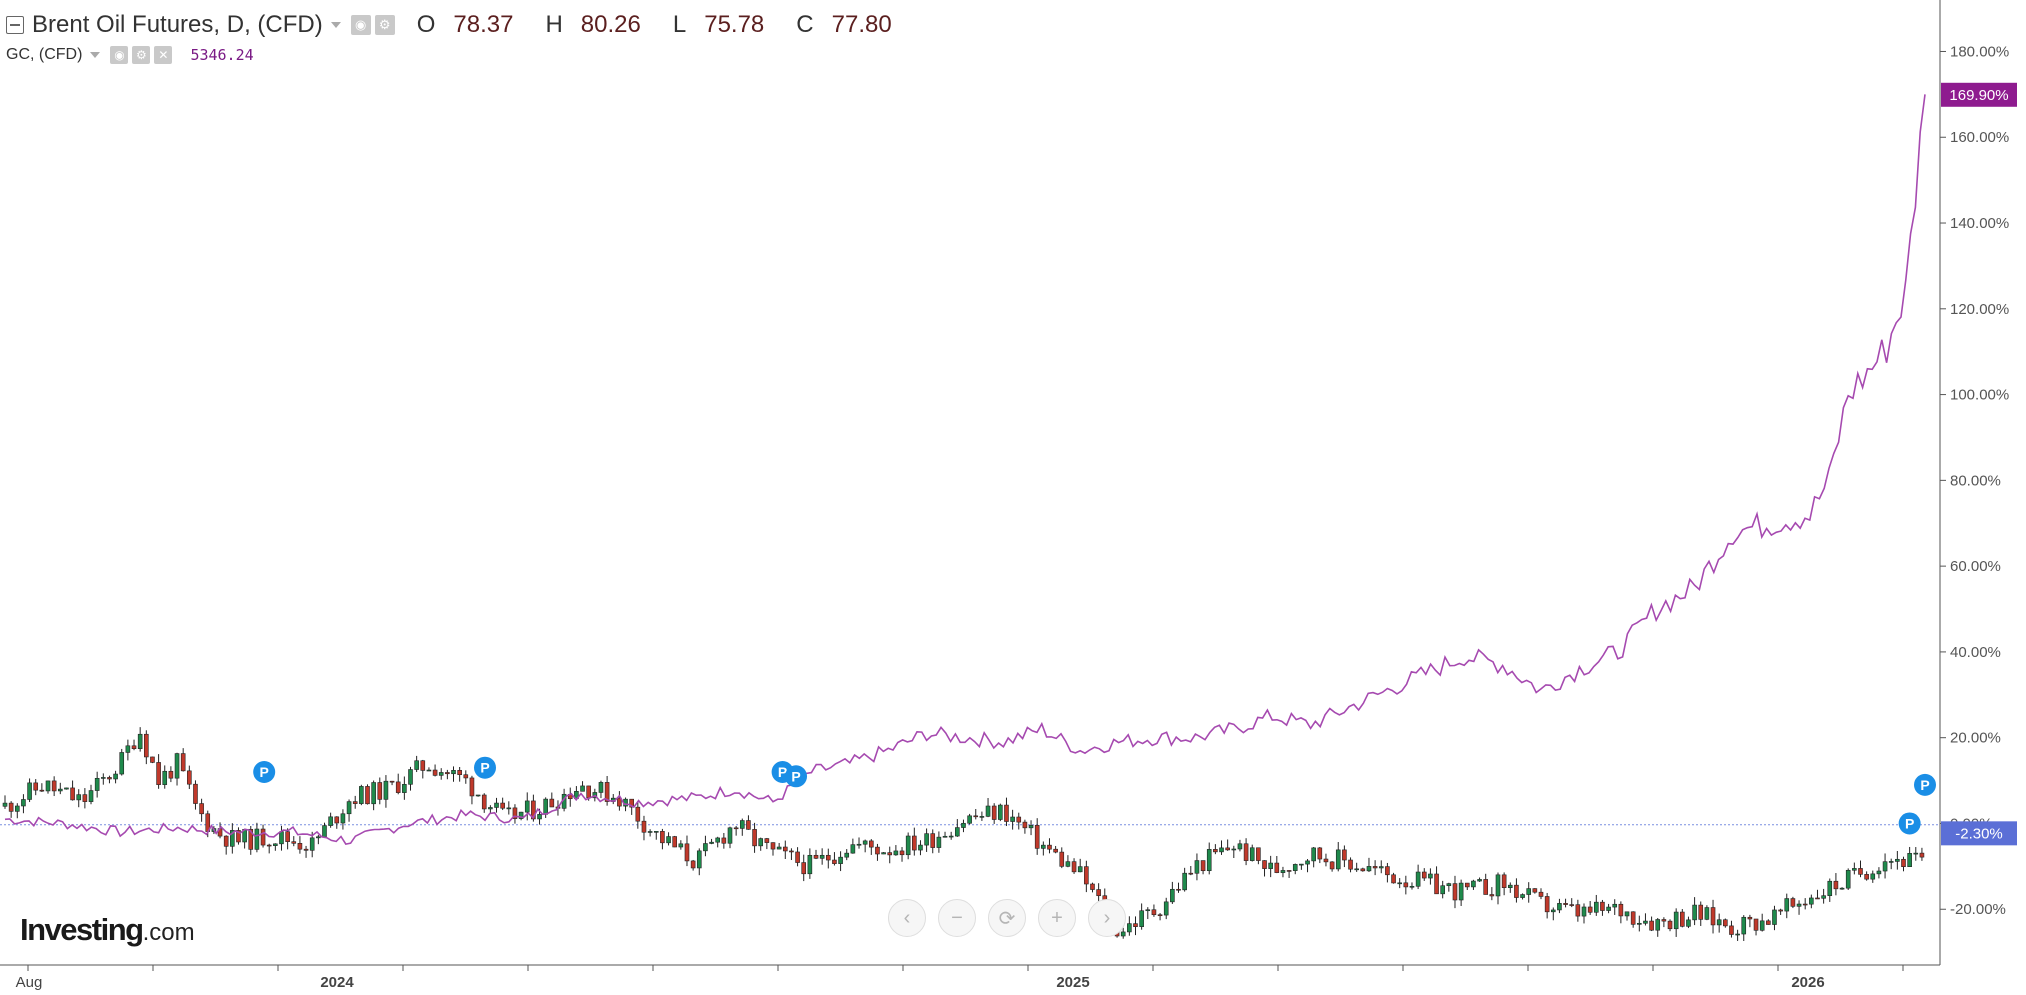  What do you see at coordinates (15, 25) in the screenshot?
I see `collapse-icon` at bounding box center [15, 25].